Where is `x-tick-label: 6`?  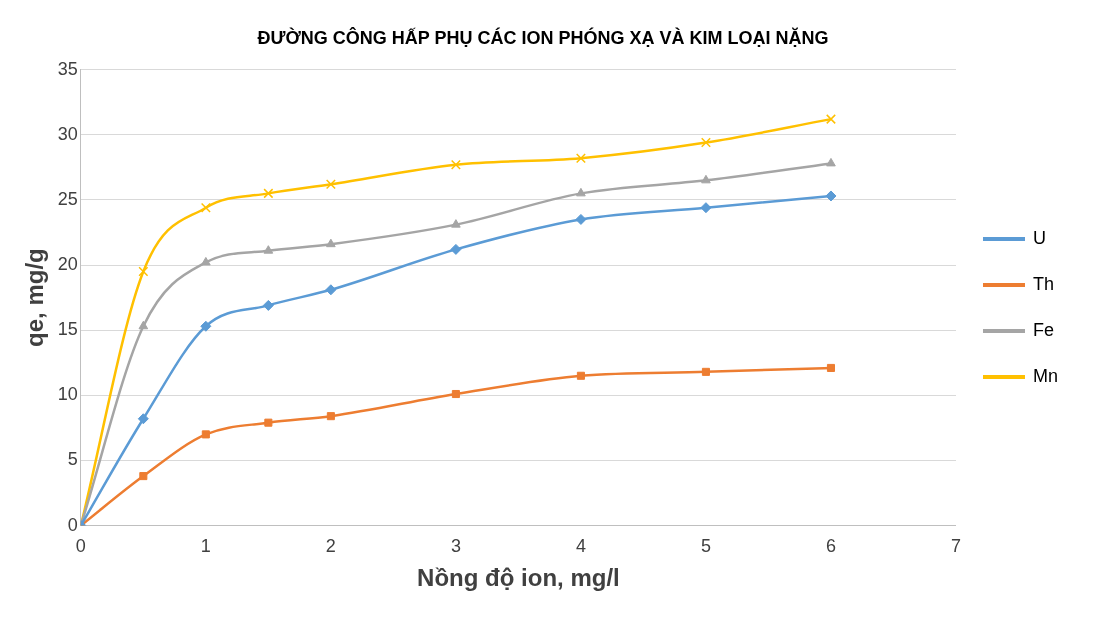
x-tick-label: 6 is located at coordinates (830, 546).